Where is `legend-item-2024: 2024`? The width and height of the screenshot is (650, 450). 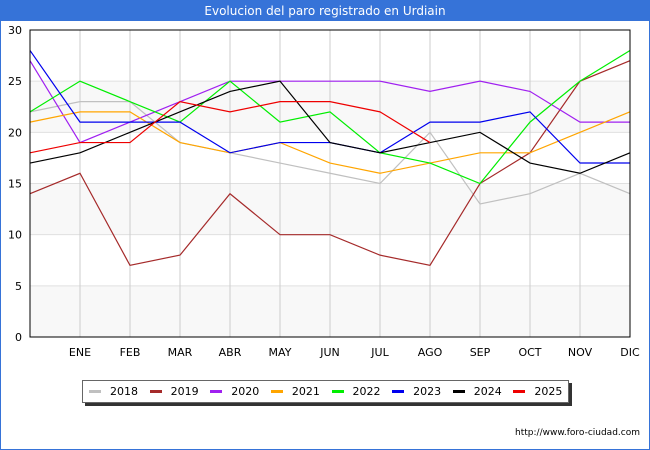
legend-item-2024: 2024 is located at coordinates (480, 391).